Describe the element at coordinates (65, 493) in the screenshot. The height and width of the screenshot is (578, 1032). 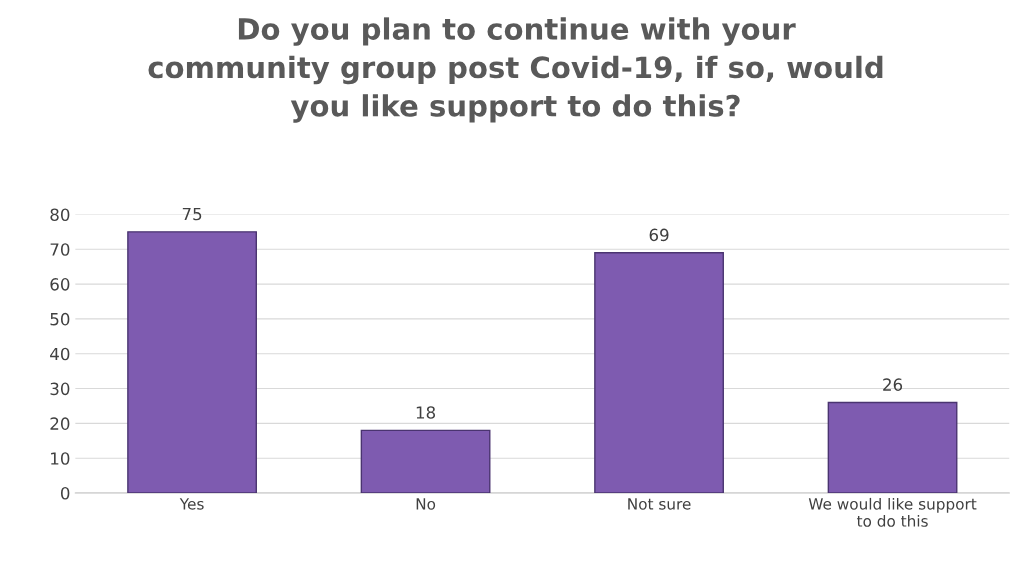
I see `y-tick-label: 0` at that location.